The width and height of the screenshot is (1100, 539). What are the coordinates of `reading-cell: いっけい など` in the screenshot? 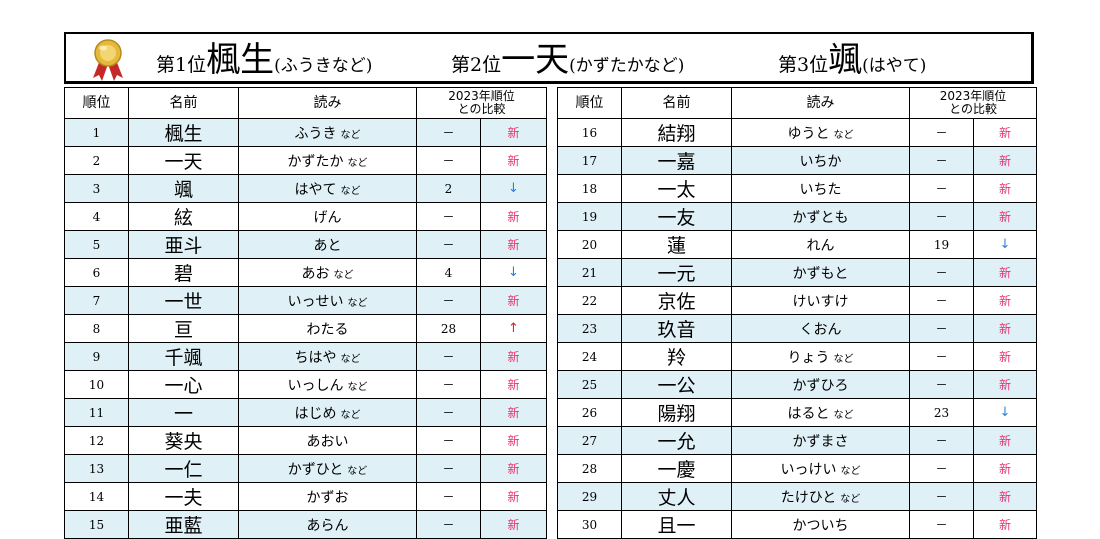 It's located at (820, 468).